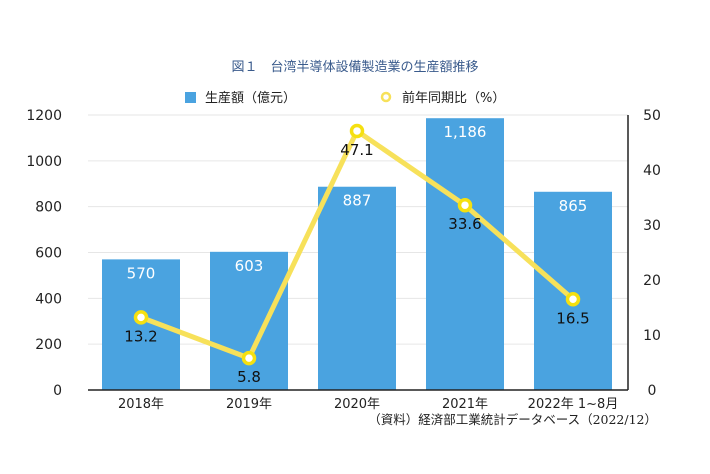 The image size is (710, 474). What do you see at coordinates (249, 377) in the screenshot?
I see `yoy-value-label: 5.8` at bounding box center [249, 377].